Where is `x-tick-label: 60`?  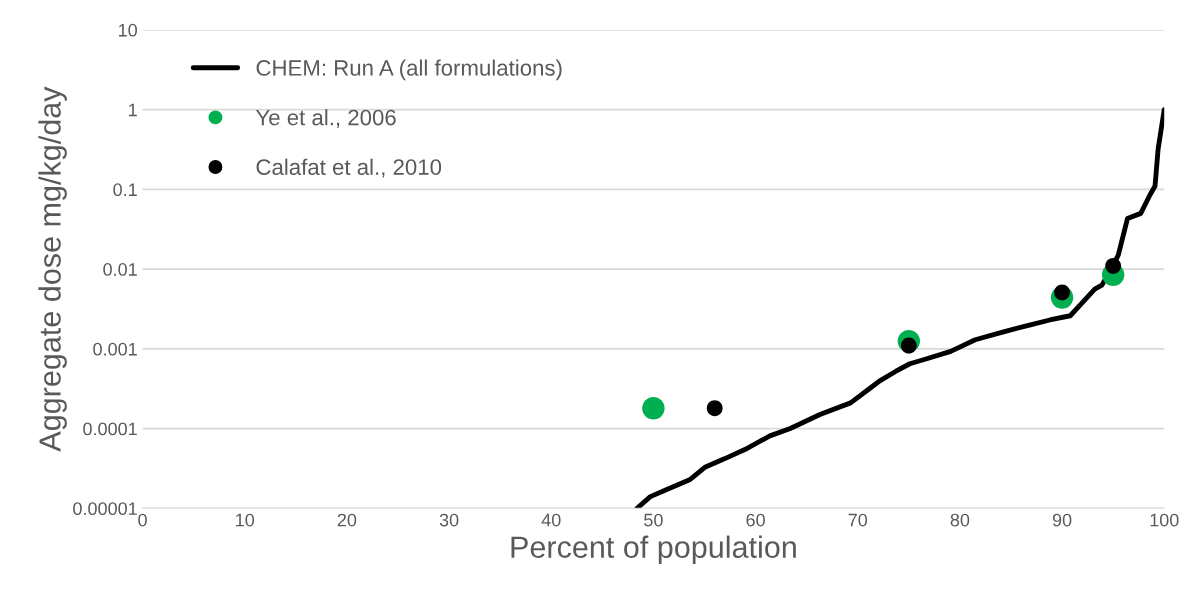
x-tick-label: 60 is located at coordinates (755, 520).